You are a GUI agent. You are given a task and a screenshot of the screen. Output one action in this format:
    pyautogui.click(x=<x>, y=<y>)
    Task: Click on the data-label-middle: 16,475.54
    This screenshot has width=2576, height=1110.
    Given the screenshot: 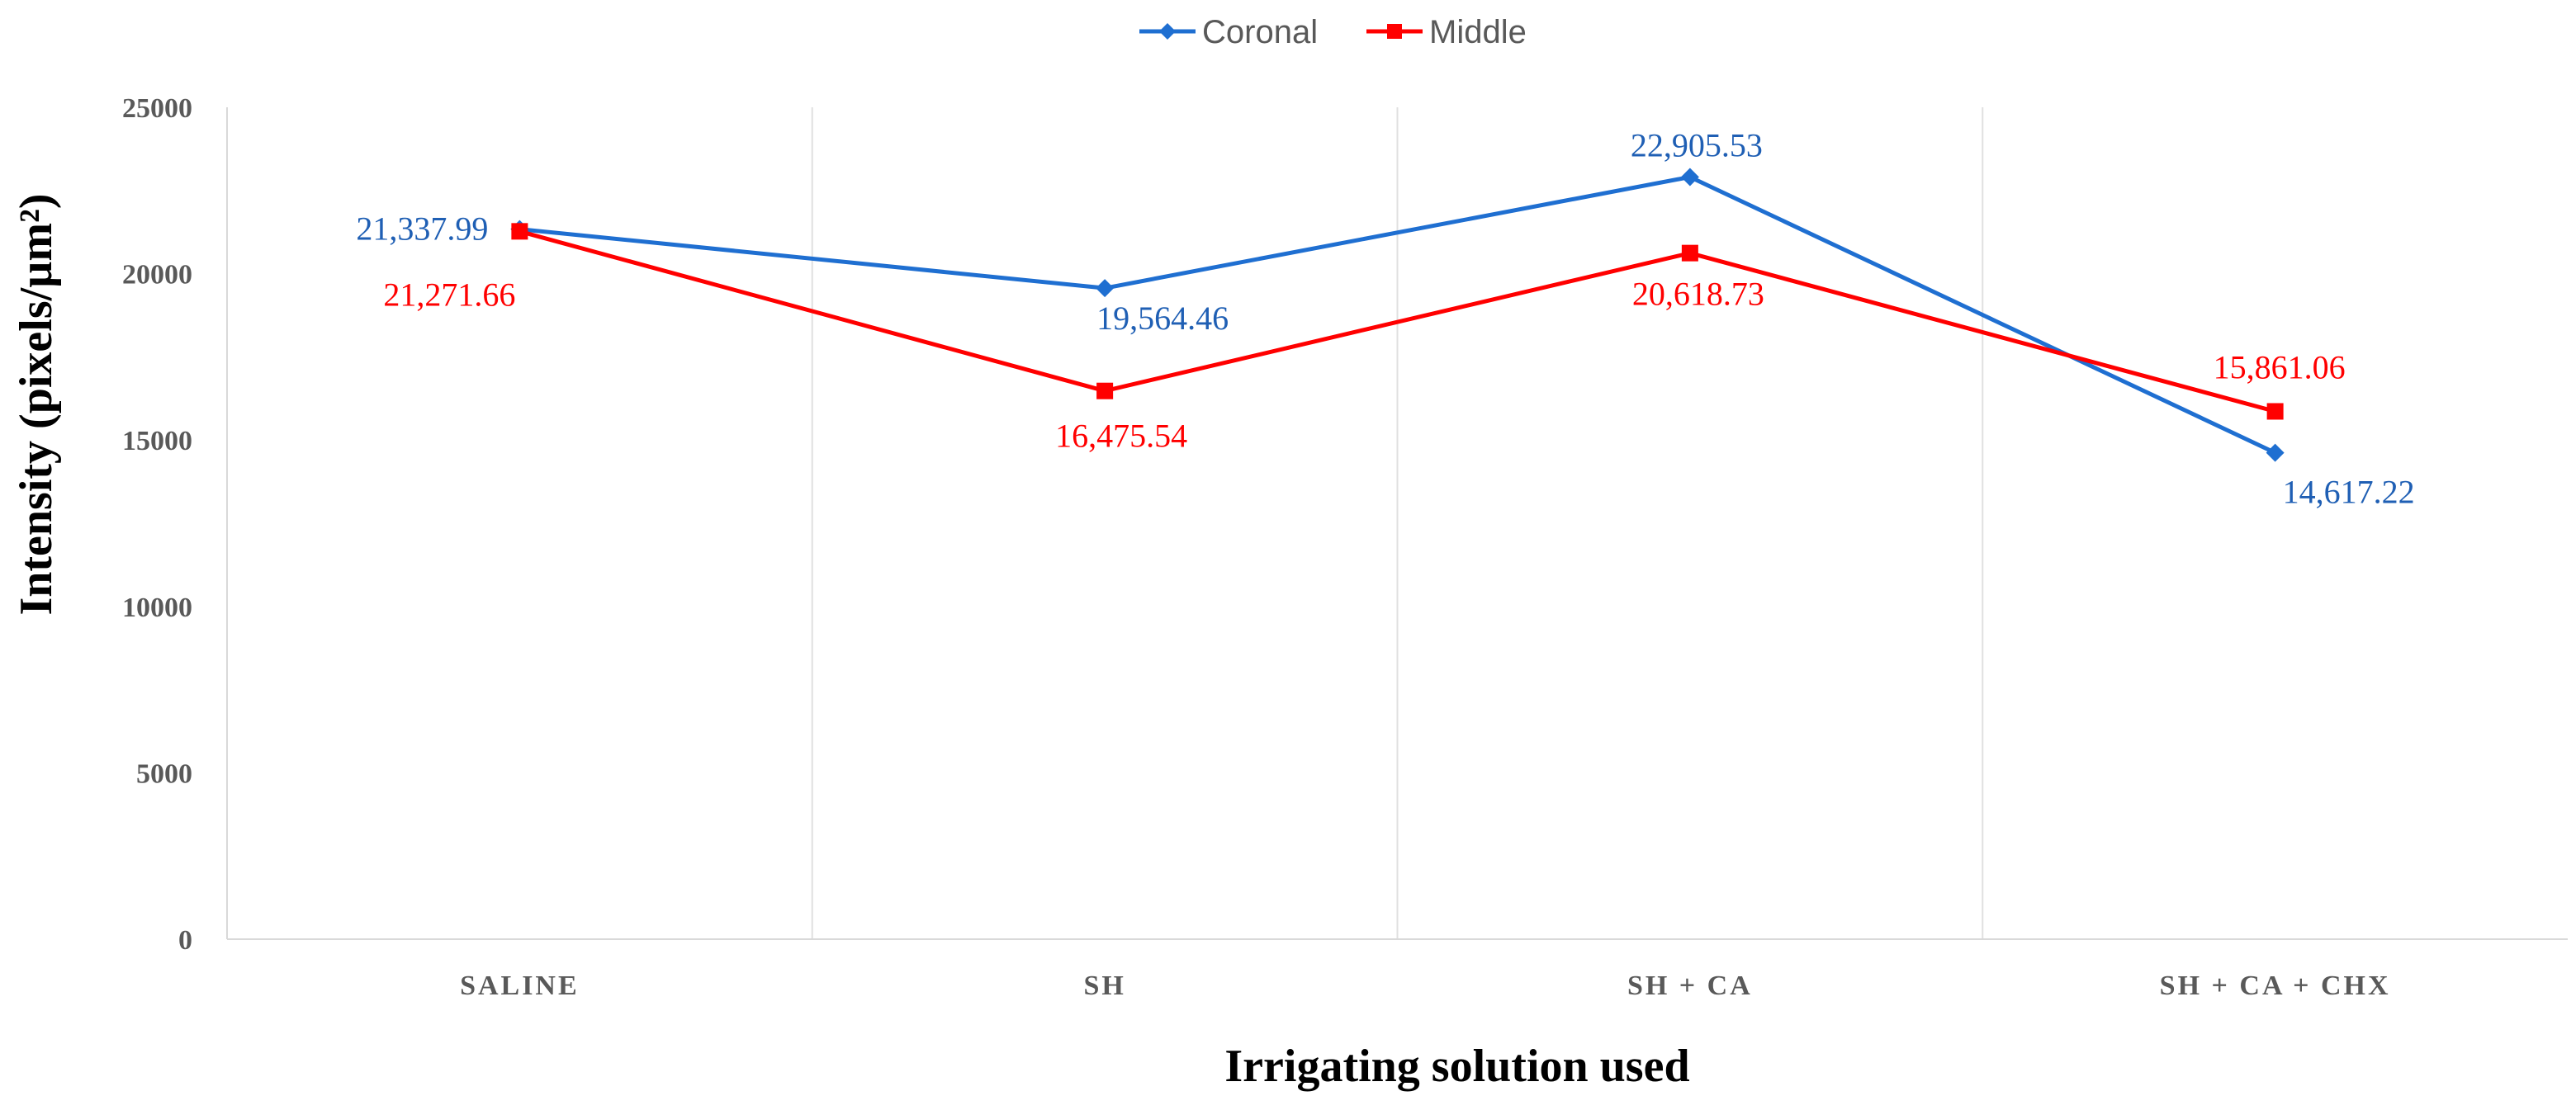 What is the action you would take?
    pyautogui.click(x=1121, y=436)
    